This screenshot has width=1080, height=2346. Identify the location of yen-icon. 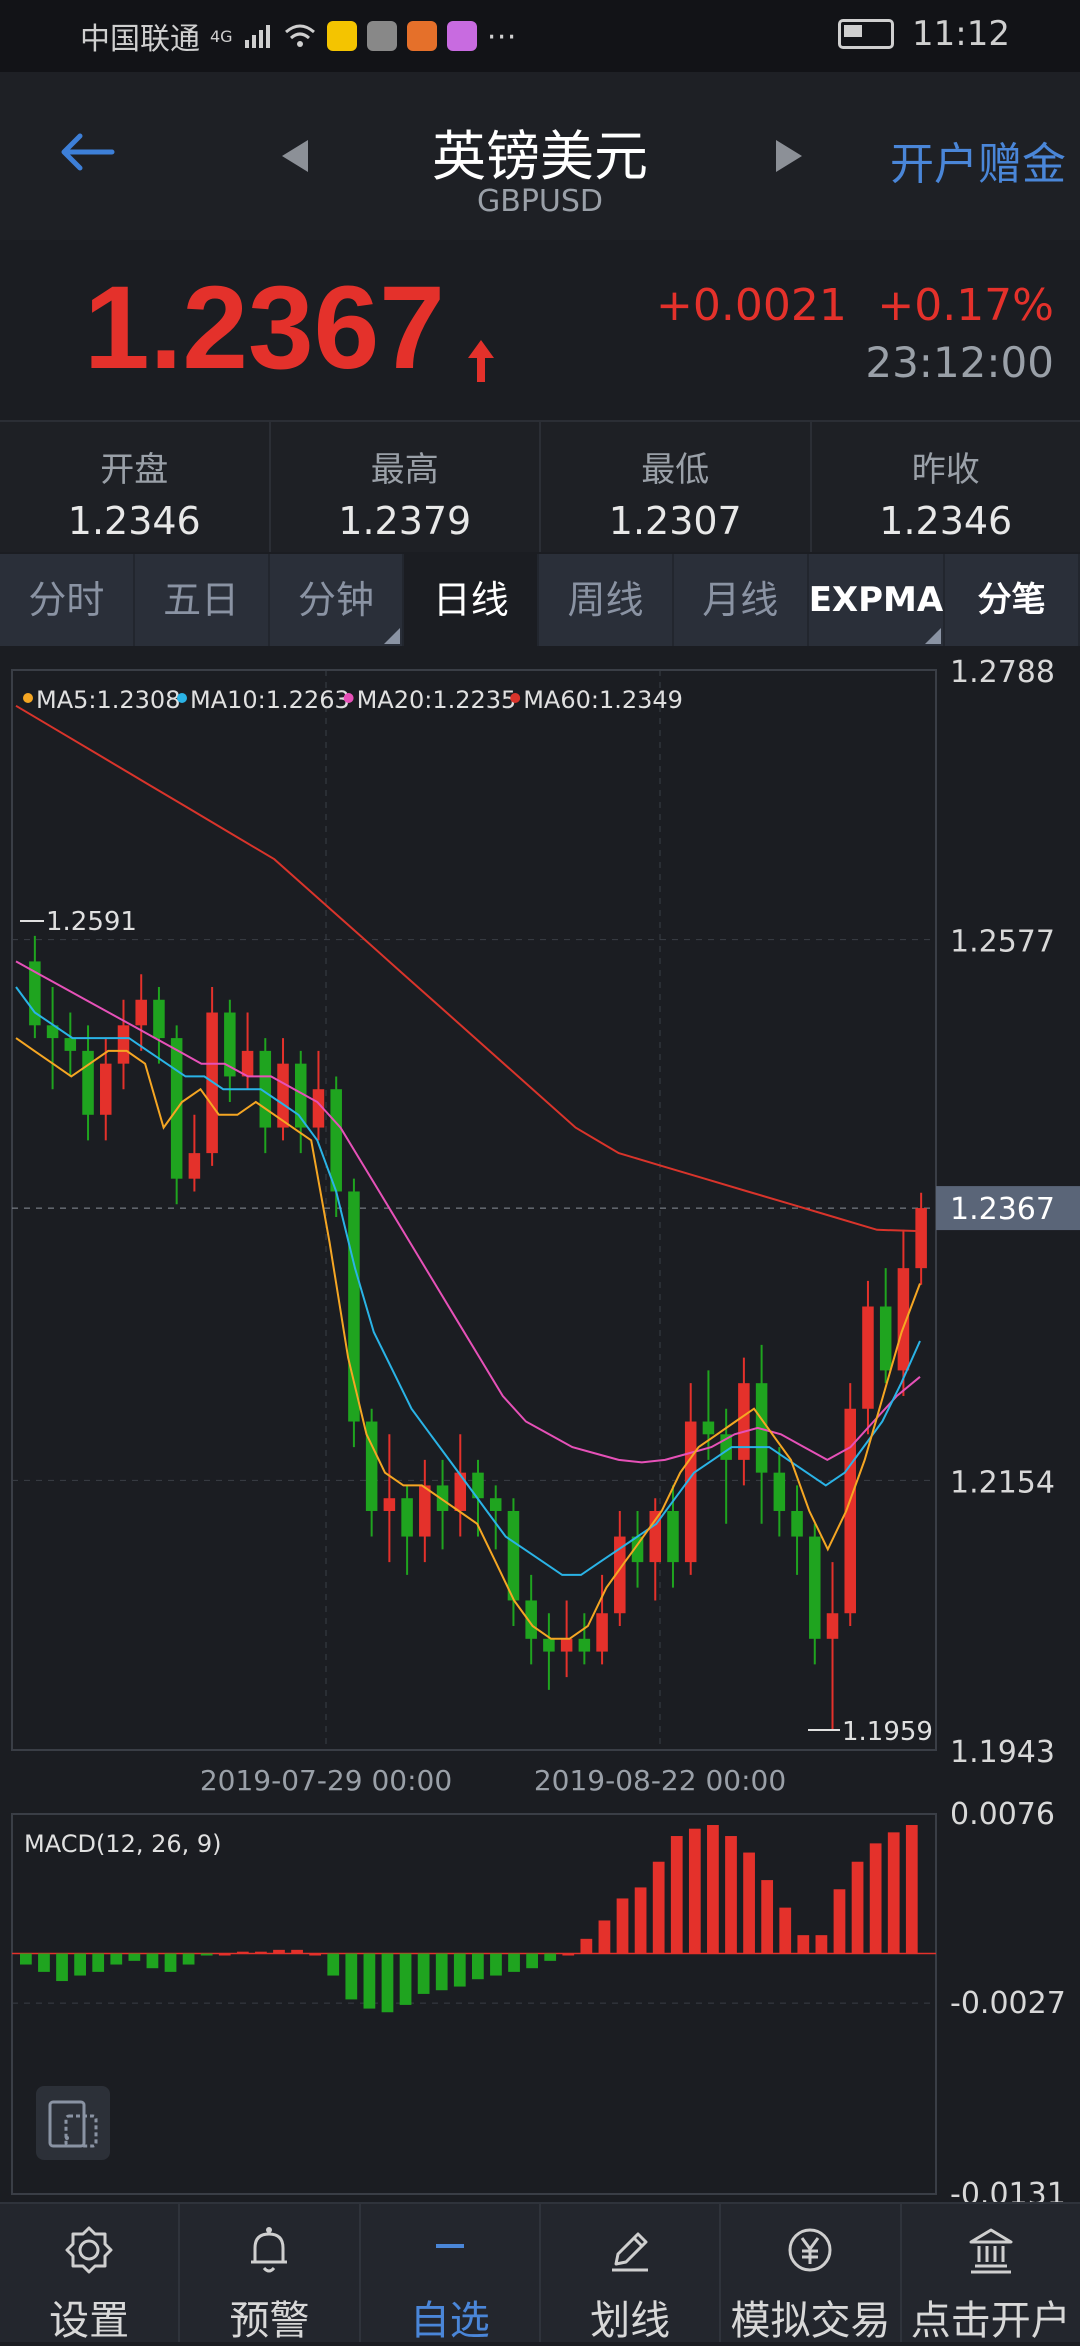
(810, 2250).